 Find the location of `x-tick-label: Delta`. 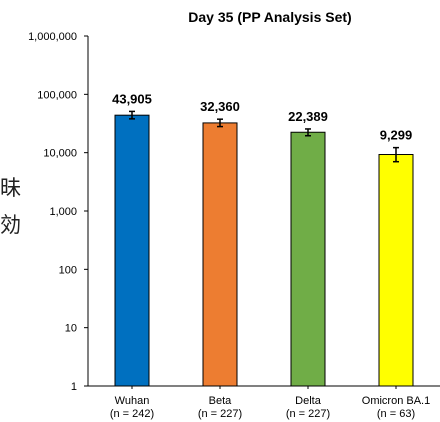

x-tick-label: Delta is located at coordinates (308, 401).